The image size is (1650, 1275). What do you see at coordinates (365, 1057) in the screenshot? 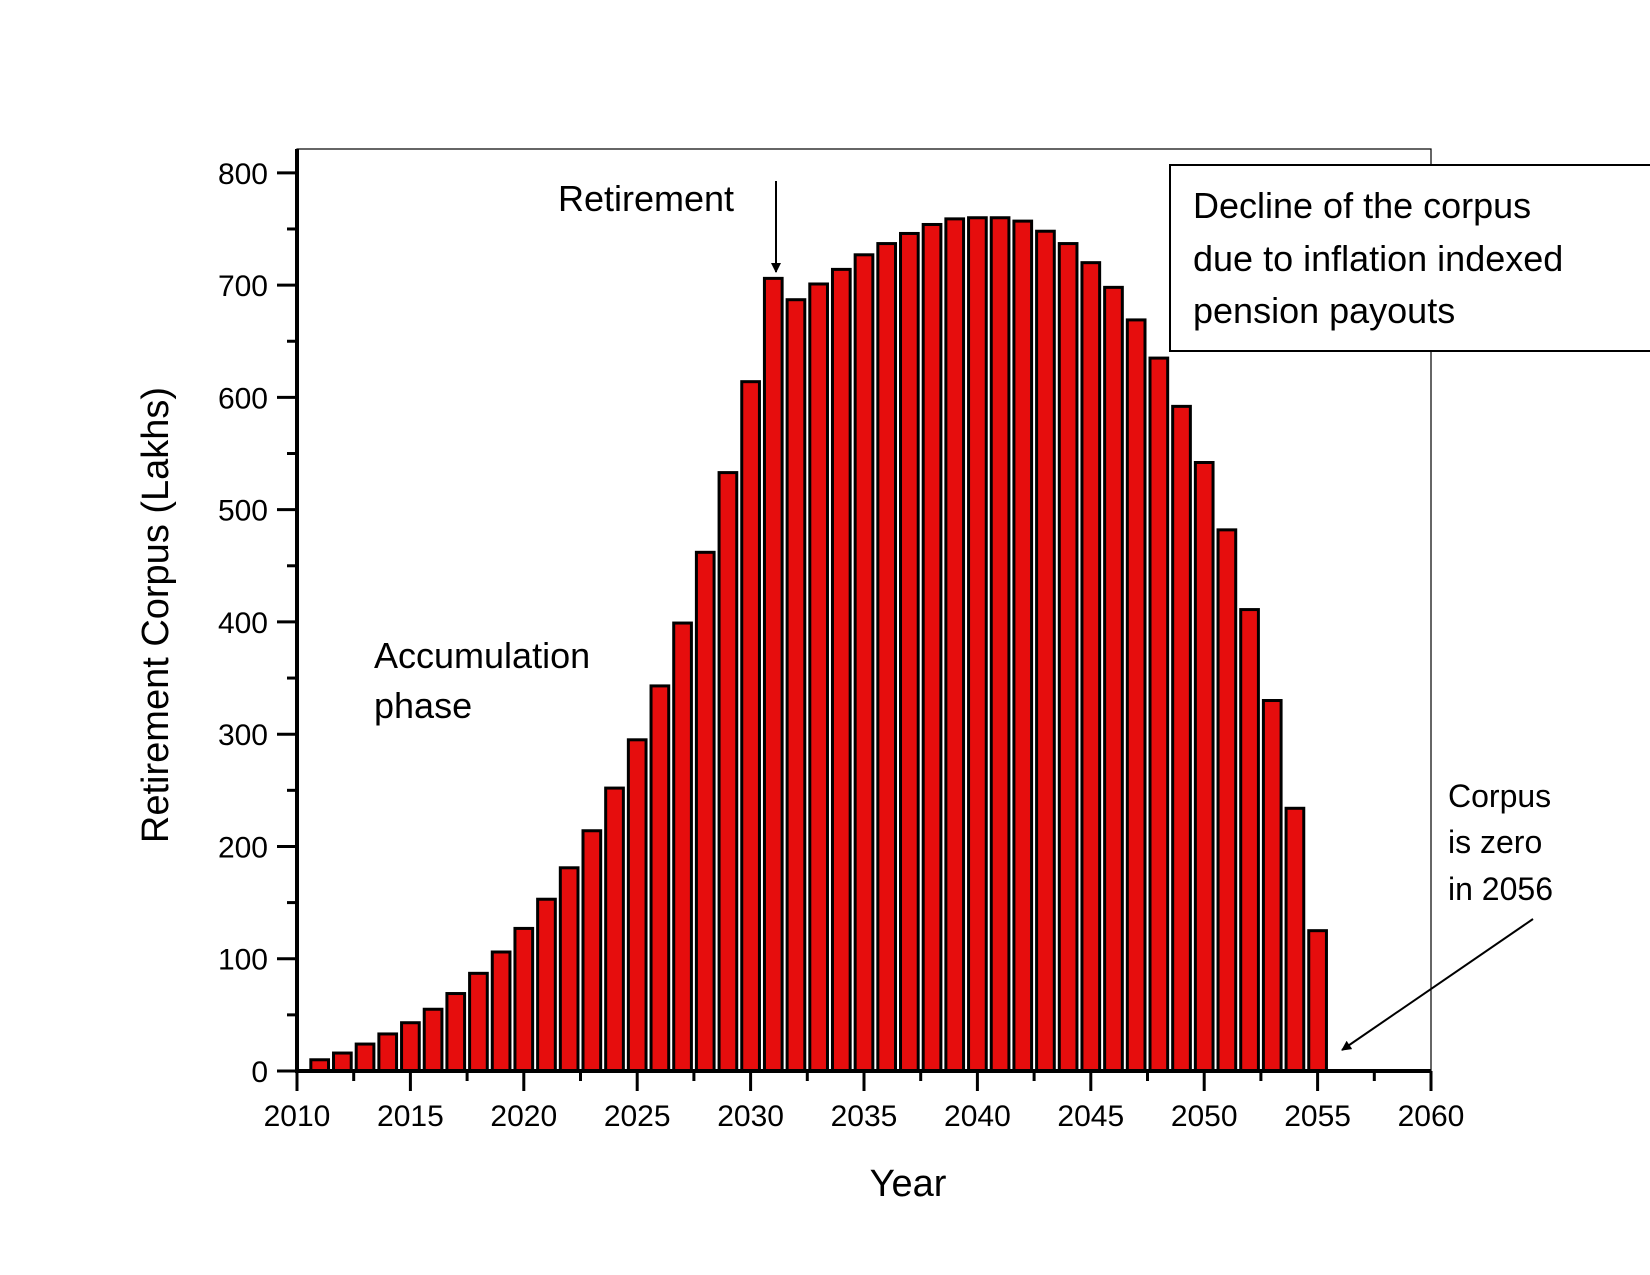
I see `bar-2013` at bounding box center [365, 1057].